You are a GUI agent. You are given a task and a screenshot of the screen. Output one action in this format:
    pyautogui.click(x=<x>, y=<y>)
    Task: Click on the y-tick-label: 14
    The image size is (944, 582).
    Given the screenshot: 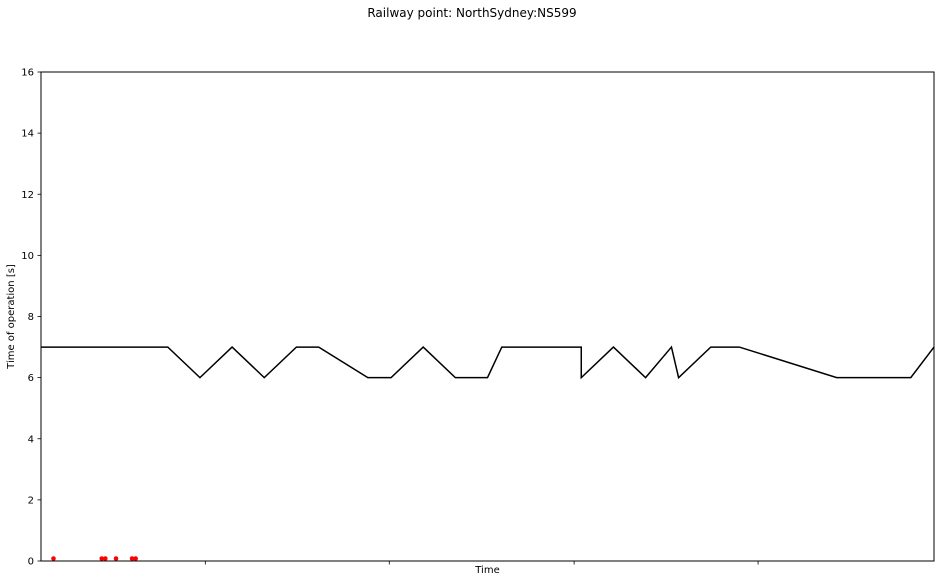 What is the action you would take?
    pyautogui.click(x=27, y=134)
    